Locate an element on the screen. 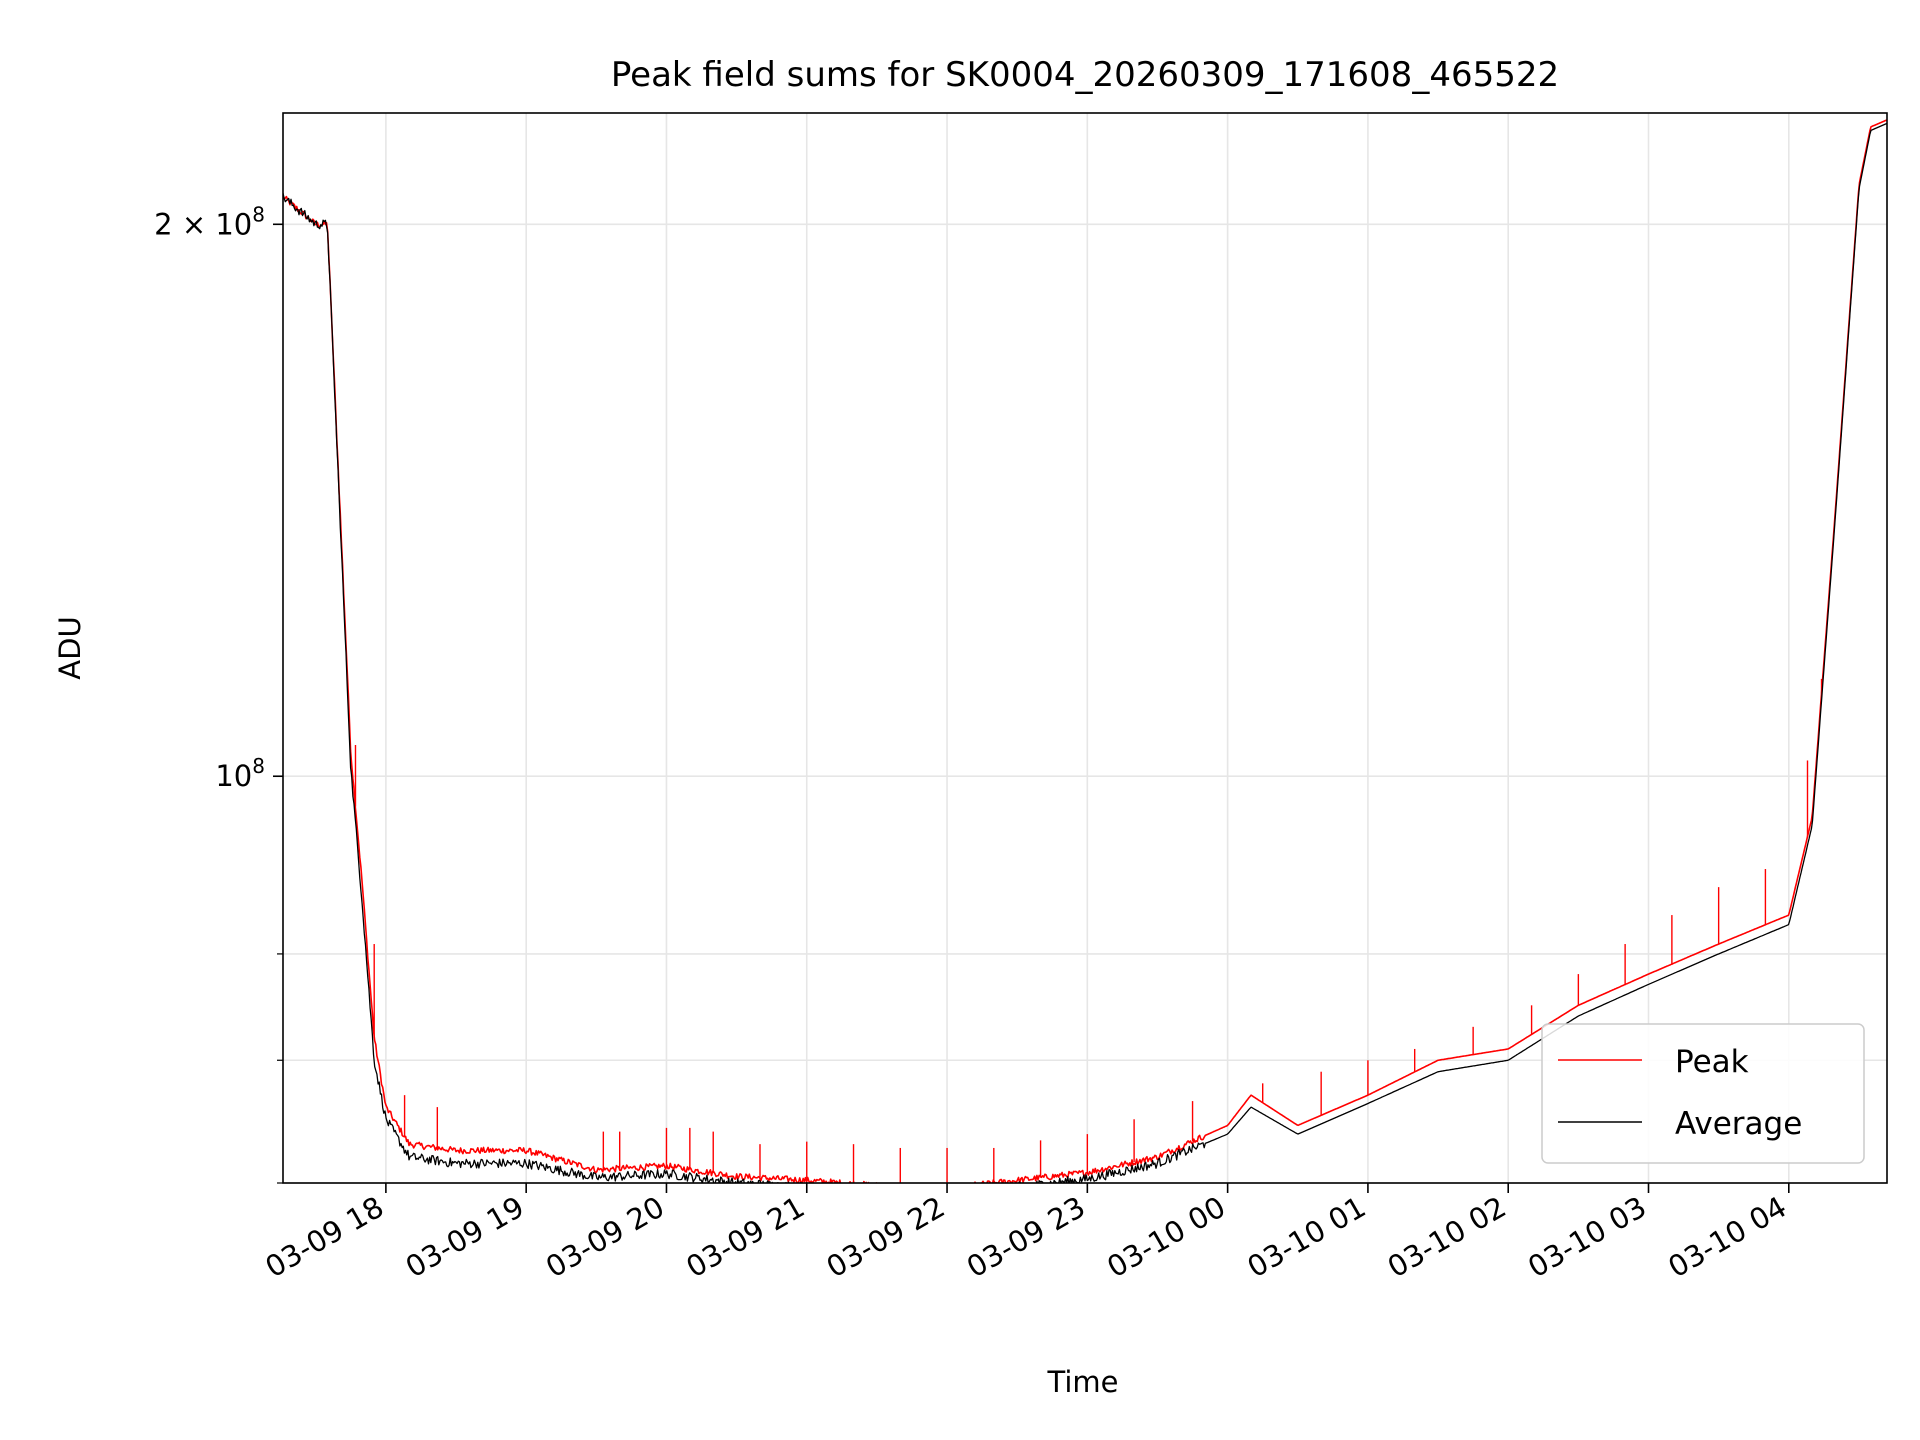  legend-label-average: Average is located at coordinates (1738, 1124).